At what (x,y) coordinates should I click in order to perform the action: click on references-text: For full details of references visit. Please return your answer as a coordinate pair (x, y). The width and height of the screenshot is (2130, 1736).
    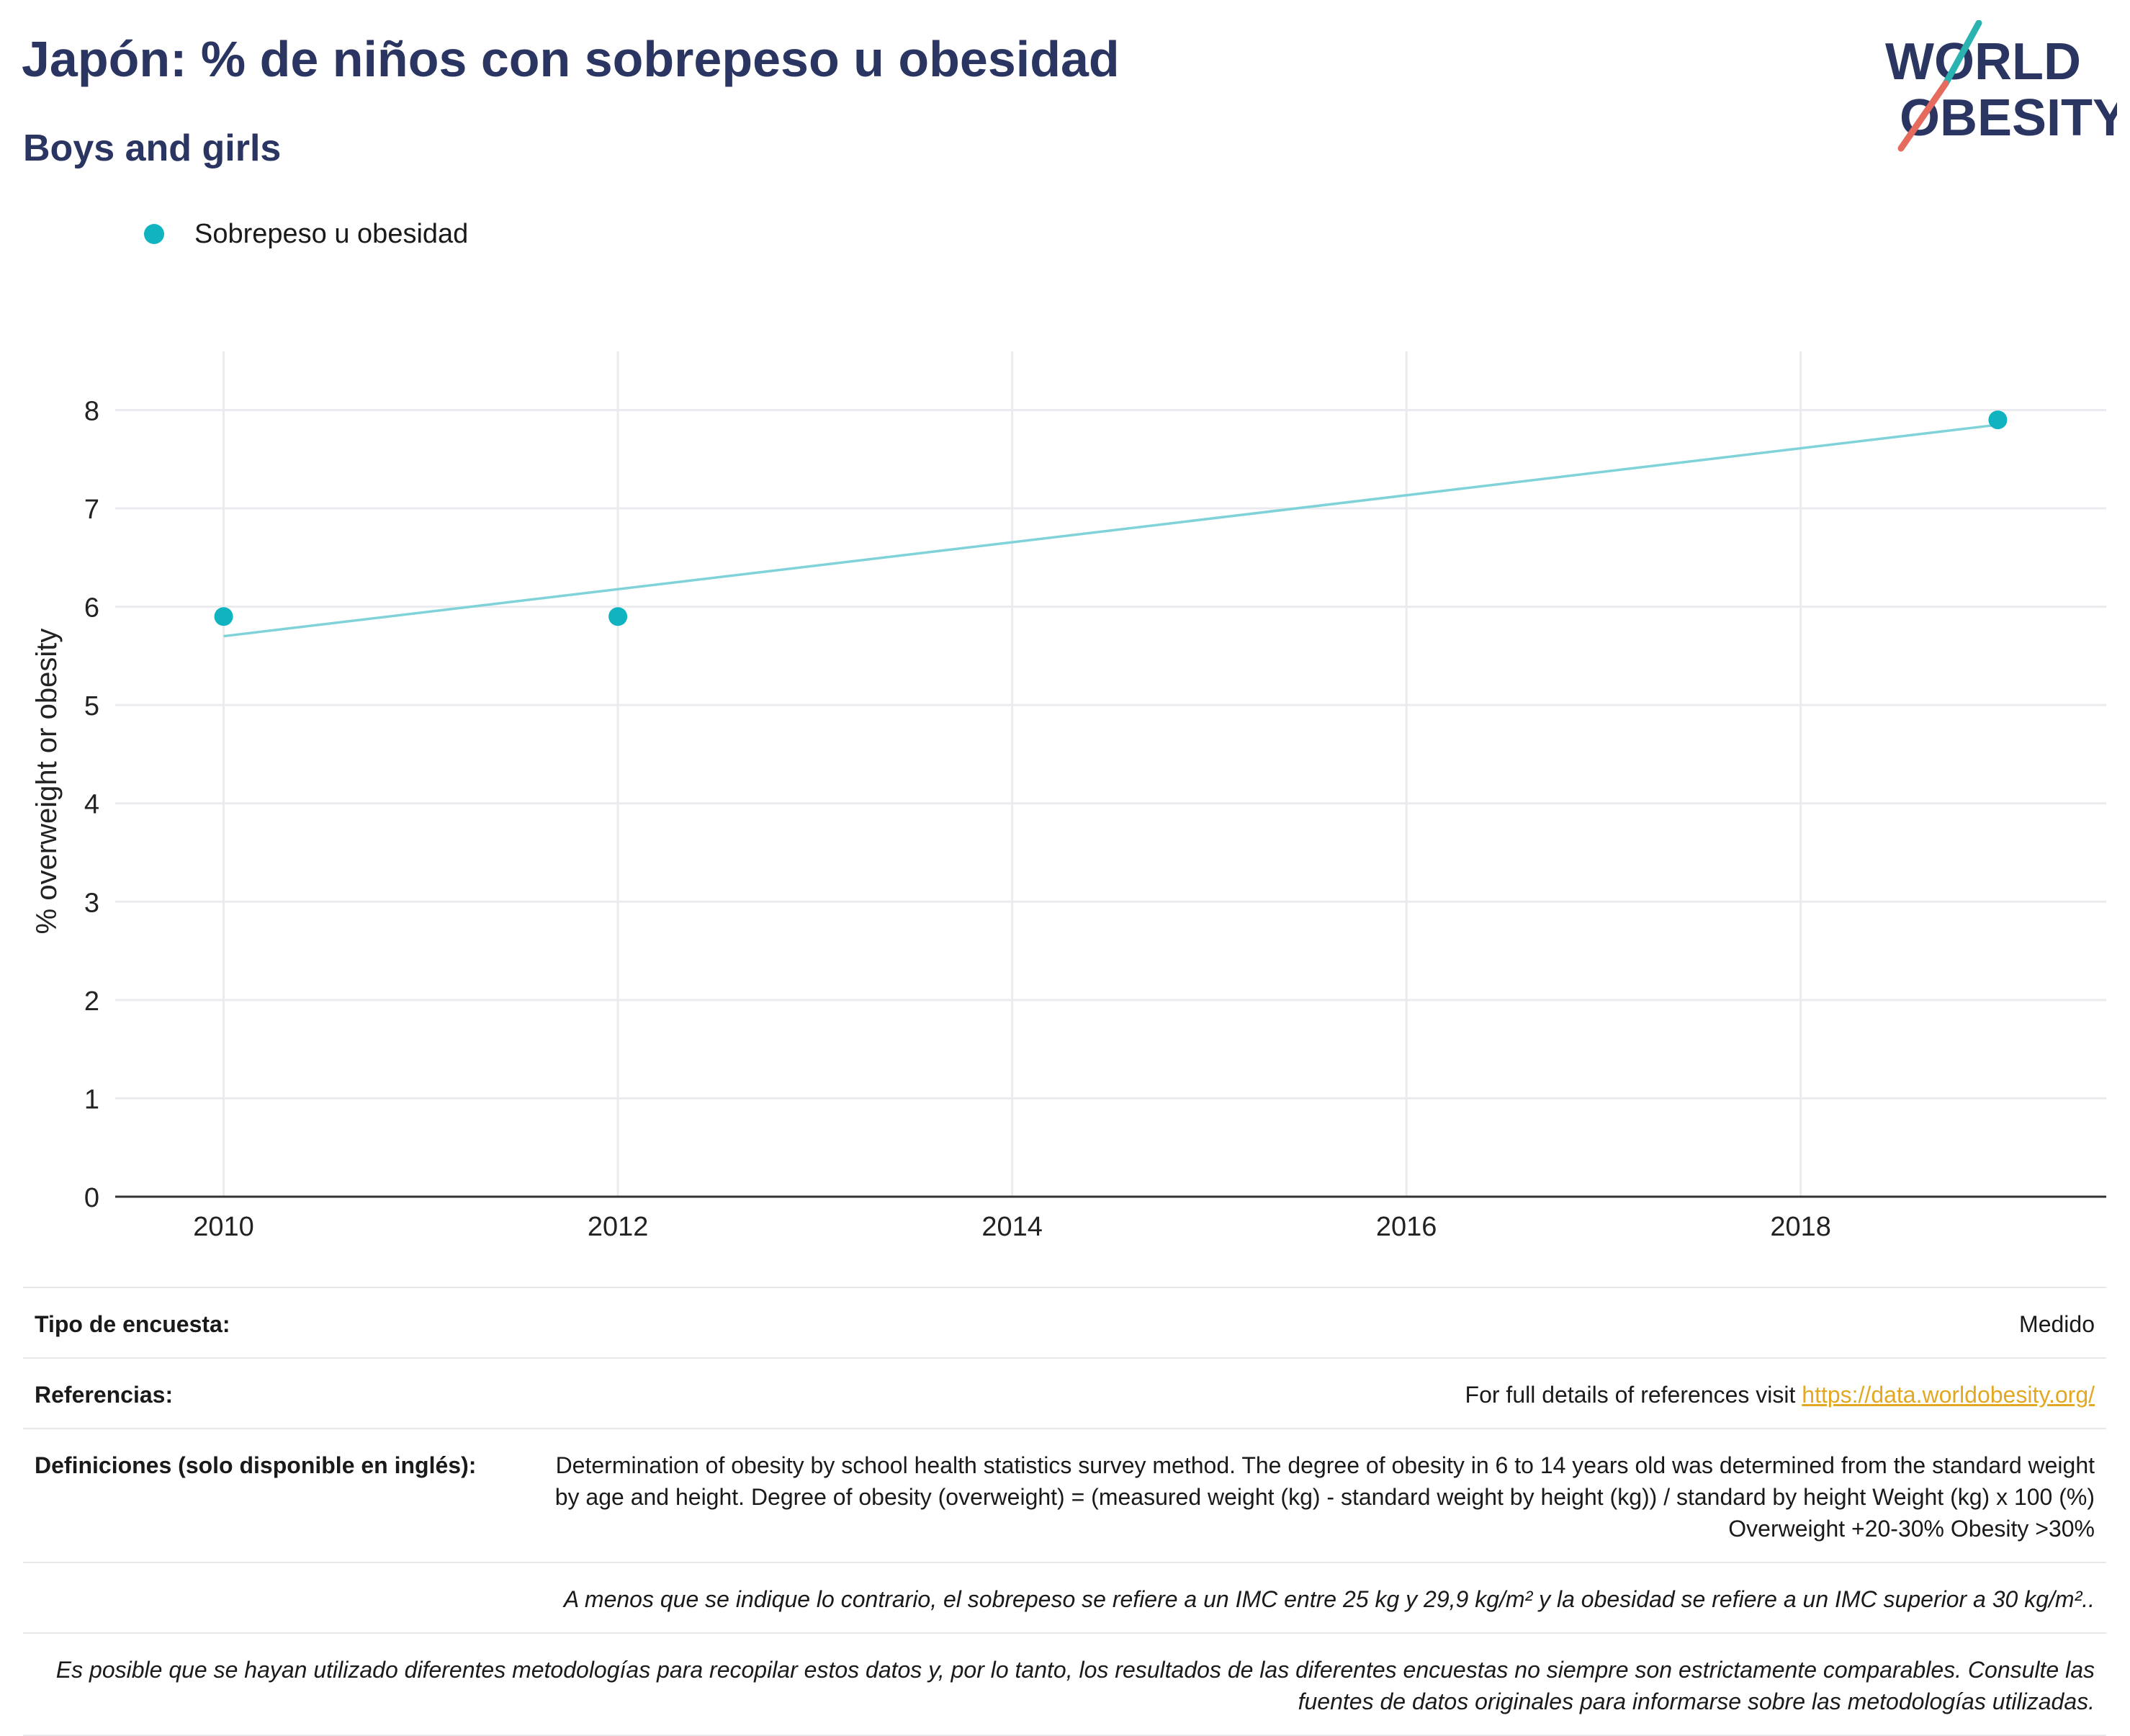
    Looking at the image, I should click on (1633, 1395).